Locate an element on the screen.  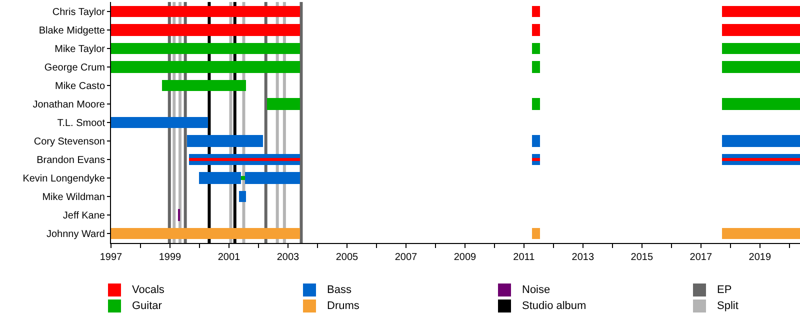
x-tick-label: 2013 is located at coordinates (583, 257).